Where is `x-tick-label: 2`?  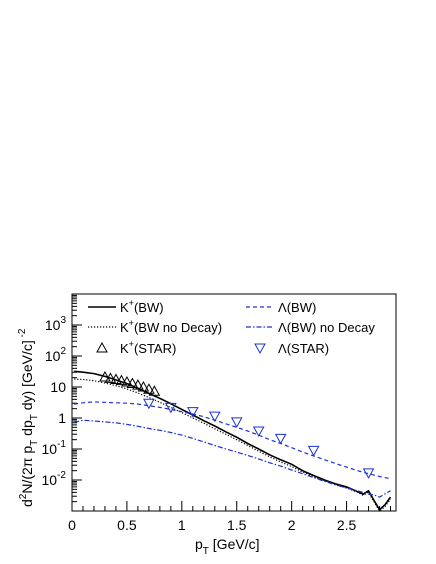
x-tick-label: 2 is located at coordinates (292, 525).